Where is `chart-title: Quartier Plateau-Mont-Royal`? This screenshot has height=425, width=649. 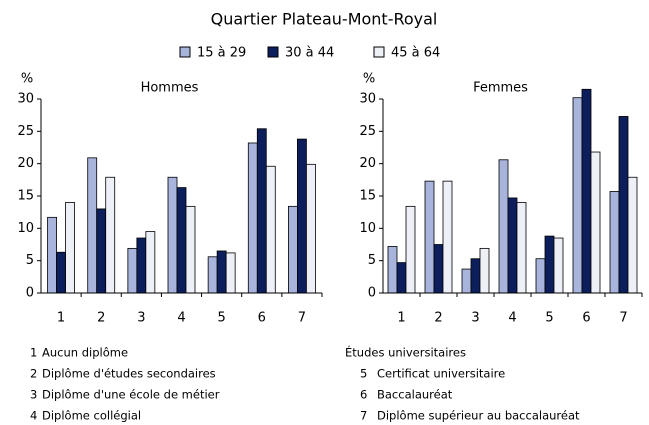
chart-title: Quartier Plateau-Mont-Royal is located at coordinates (324, 19).